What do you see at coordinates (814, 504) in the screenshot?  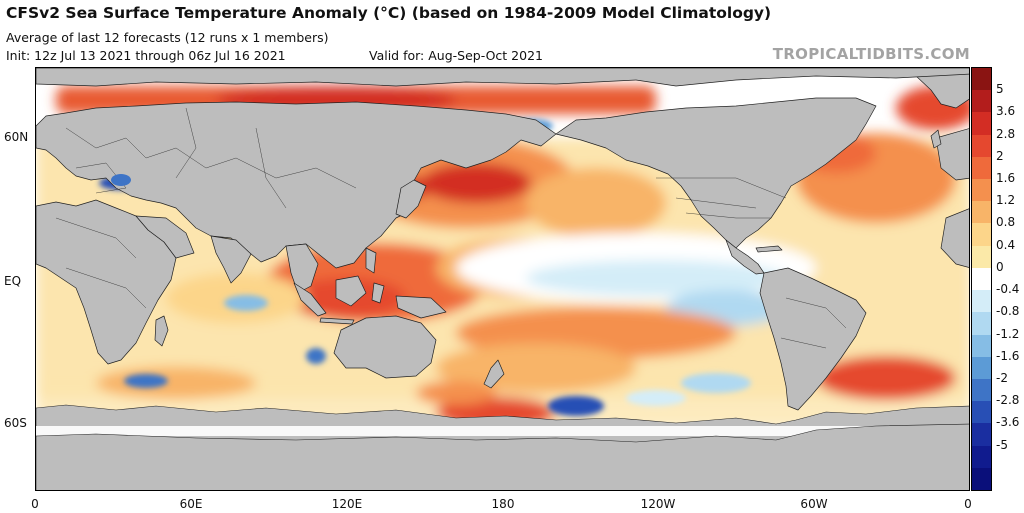 I see `lon-label-60w: 60W` at bounding box center [814, 504].